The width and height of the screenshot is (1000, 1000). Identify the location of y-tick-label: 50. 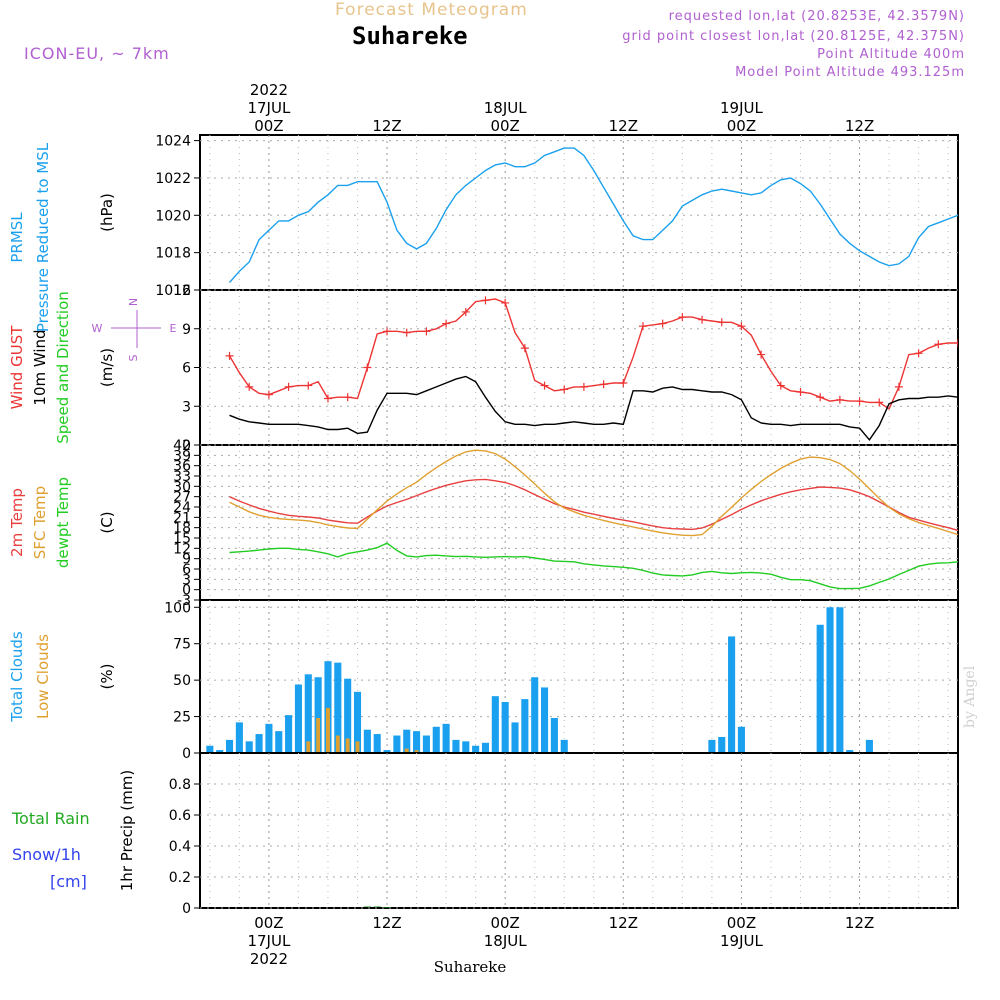
(182, 681).